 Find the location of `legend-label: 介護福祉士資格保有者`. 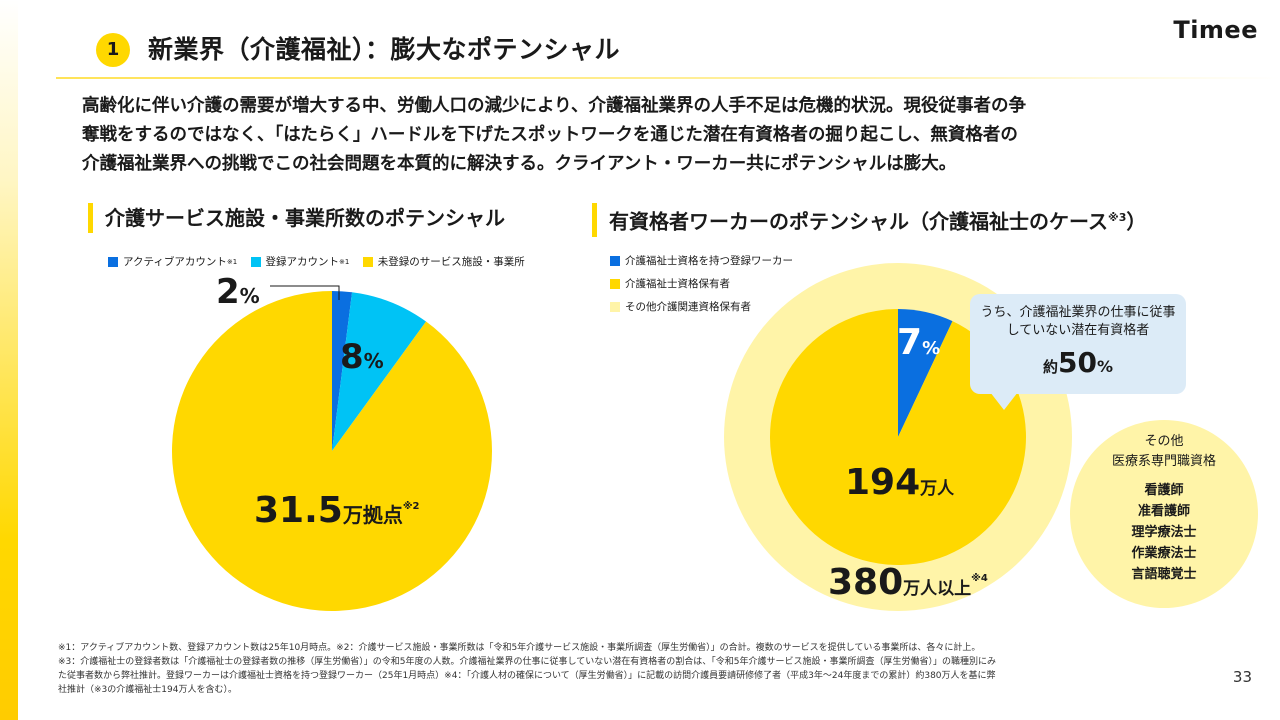

legend-label: 介護福祉士資格保有者 is located at coordinates (677, 284).